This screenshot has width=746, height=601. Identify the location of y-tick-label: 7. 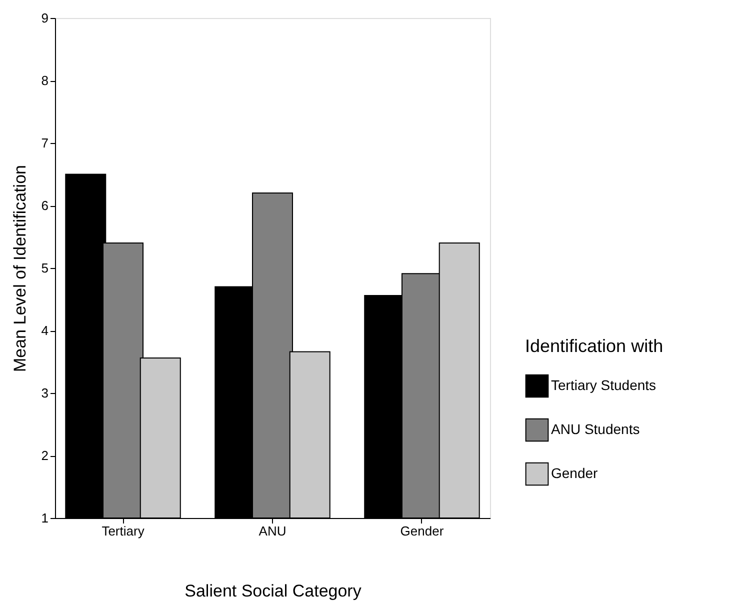
(44, 143).